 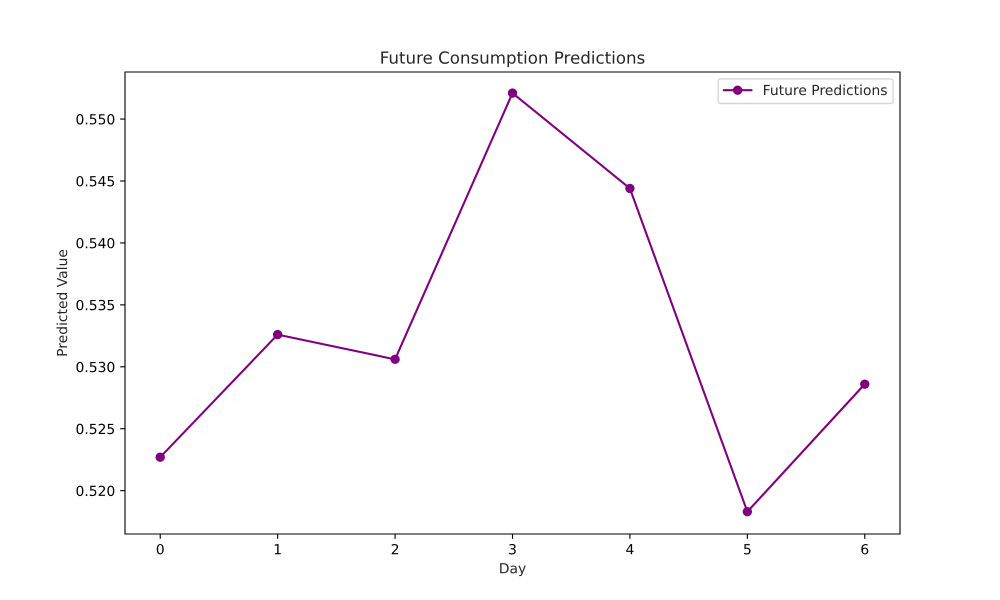 What do you see at coordinates (62, 303) in the screenshot?
I see `y-axis-title: Predicted Value` at bounding box center [62, 303].